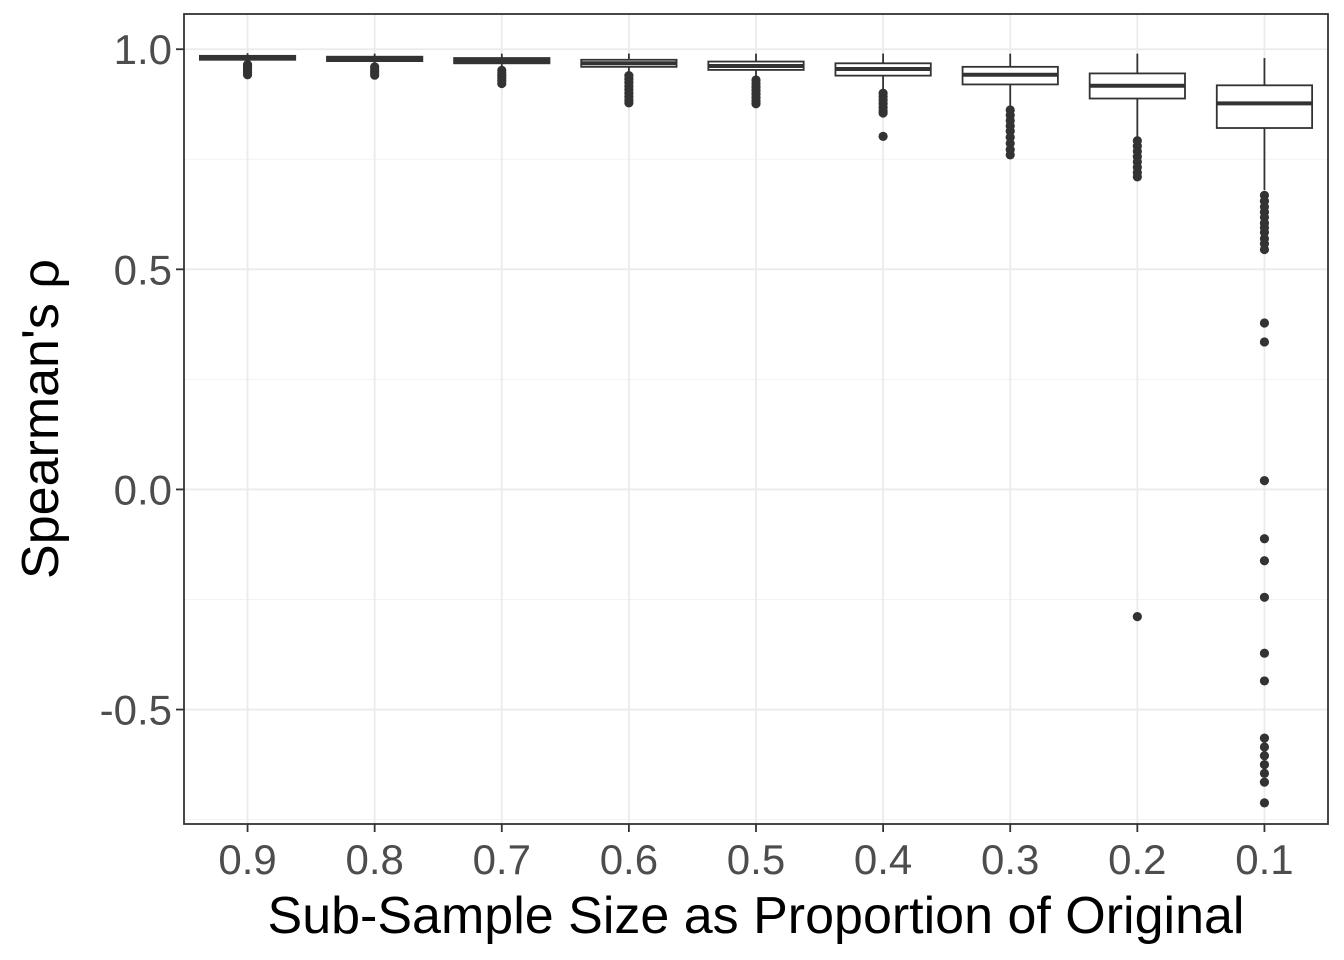 The width and height of the screenshot is (1344, 960). What do you see at coordinates (247, 66) in the screenshot?
I see `box-0.9` at bounding box center [247, 66].